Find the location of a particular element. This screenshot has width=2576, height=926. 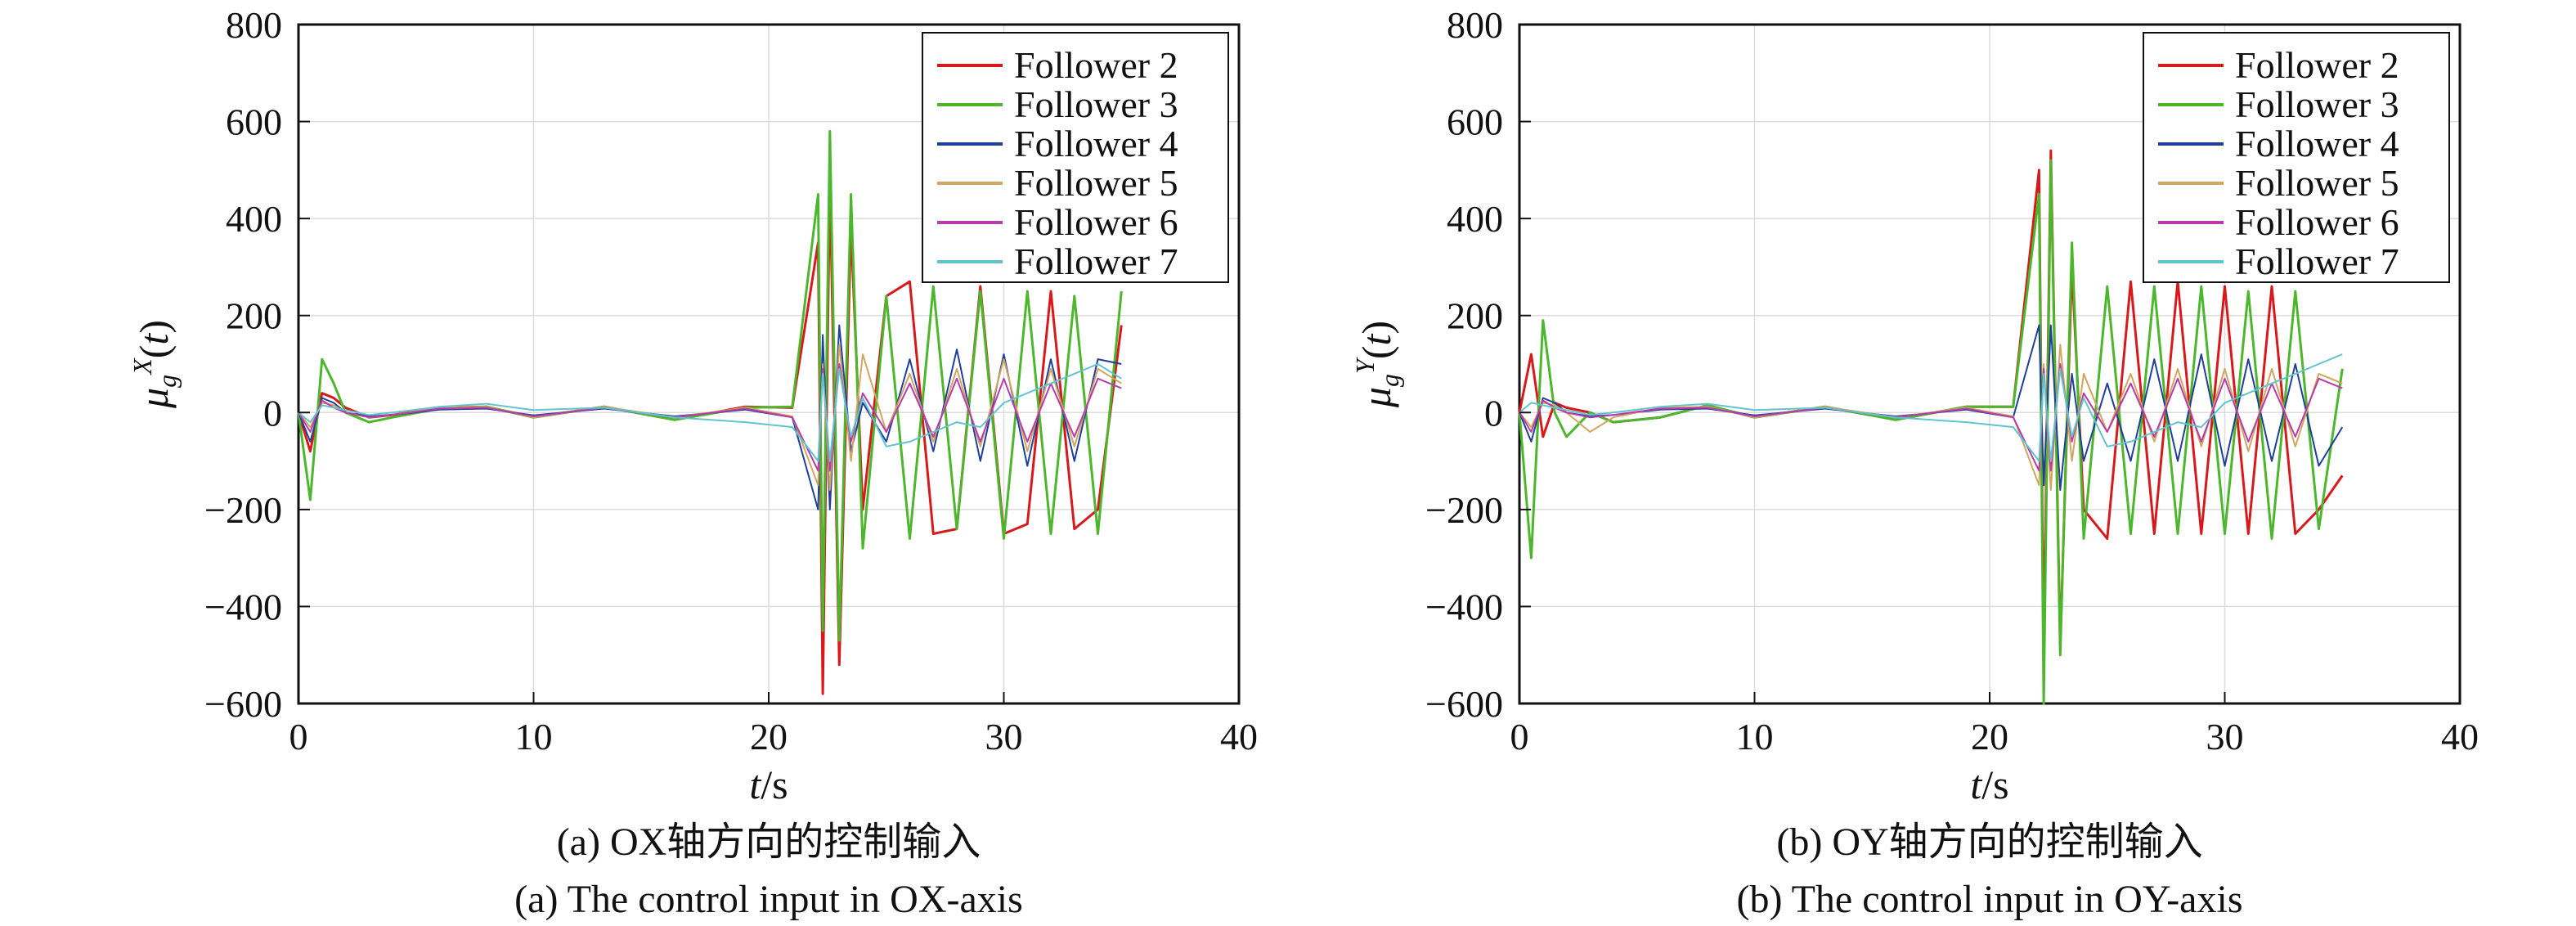

panel-b-ylabel: μgY(t) is located at coordinates (1377, 365).